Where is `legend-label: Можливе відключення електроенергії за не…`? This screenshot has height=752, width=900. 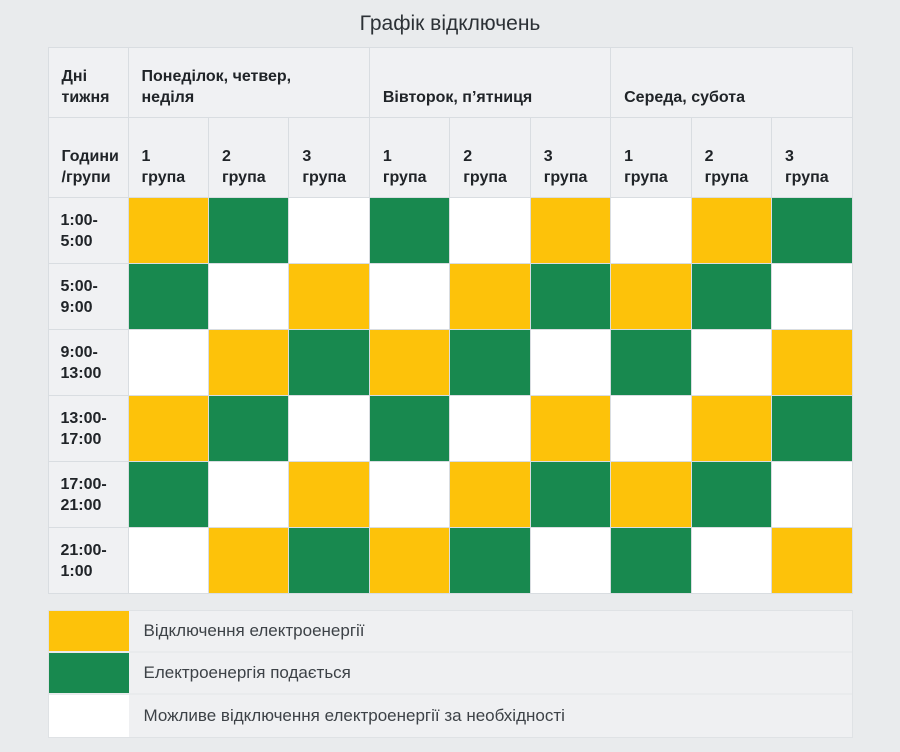
legend-label: Можливе відключення електроенергії за не… is located at coordinates (490, 716).